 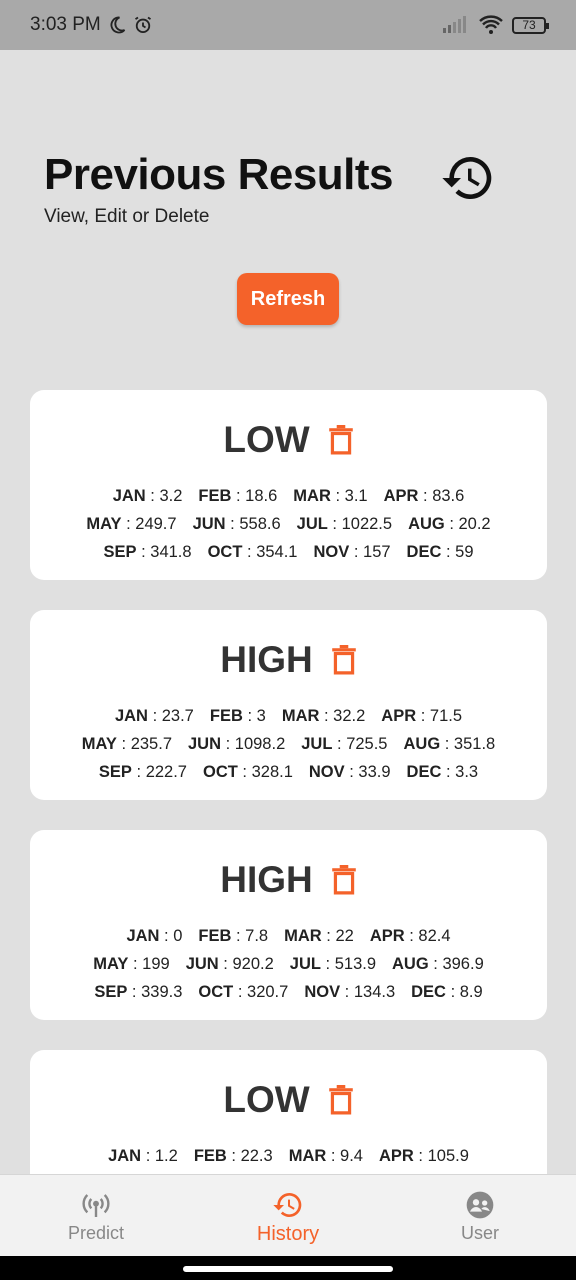 What do you see at coordinates (288, 552) in the screenshot?
I see `month-row: SEP : 341.8 OCT : 354.1 NOV : 157 DEC : 59` at bounding box center [288, 552].